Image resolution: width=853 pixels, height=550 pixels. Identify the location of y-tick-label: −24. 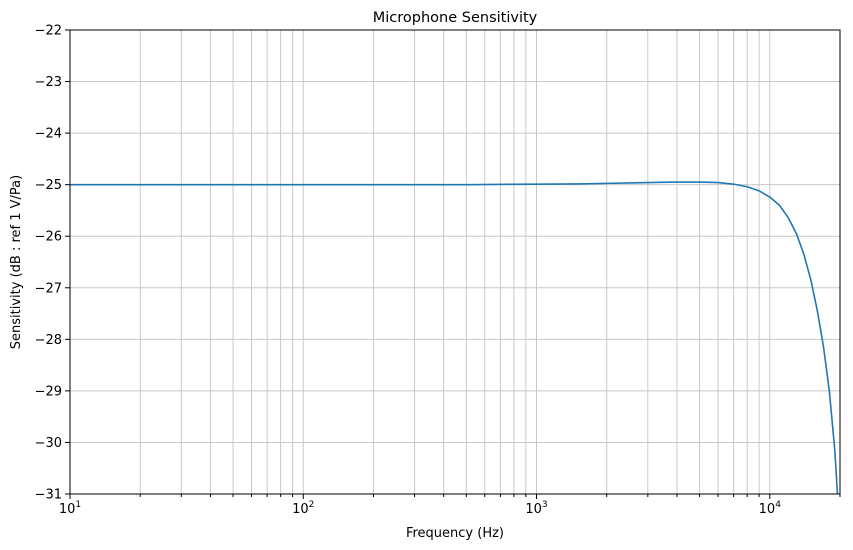
(48, 134).